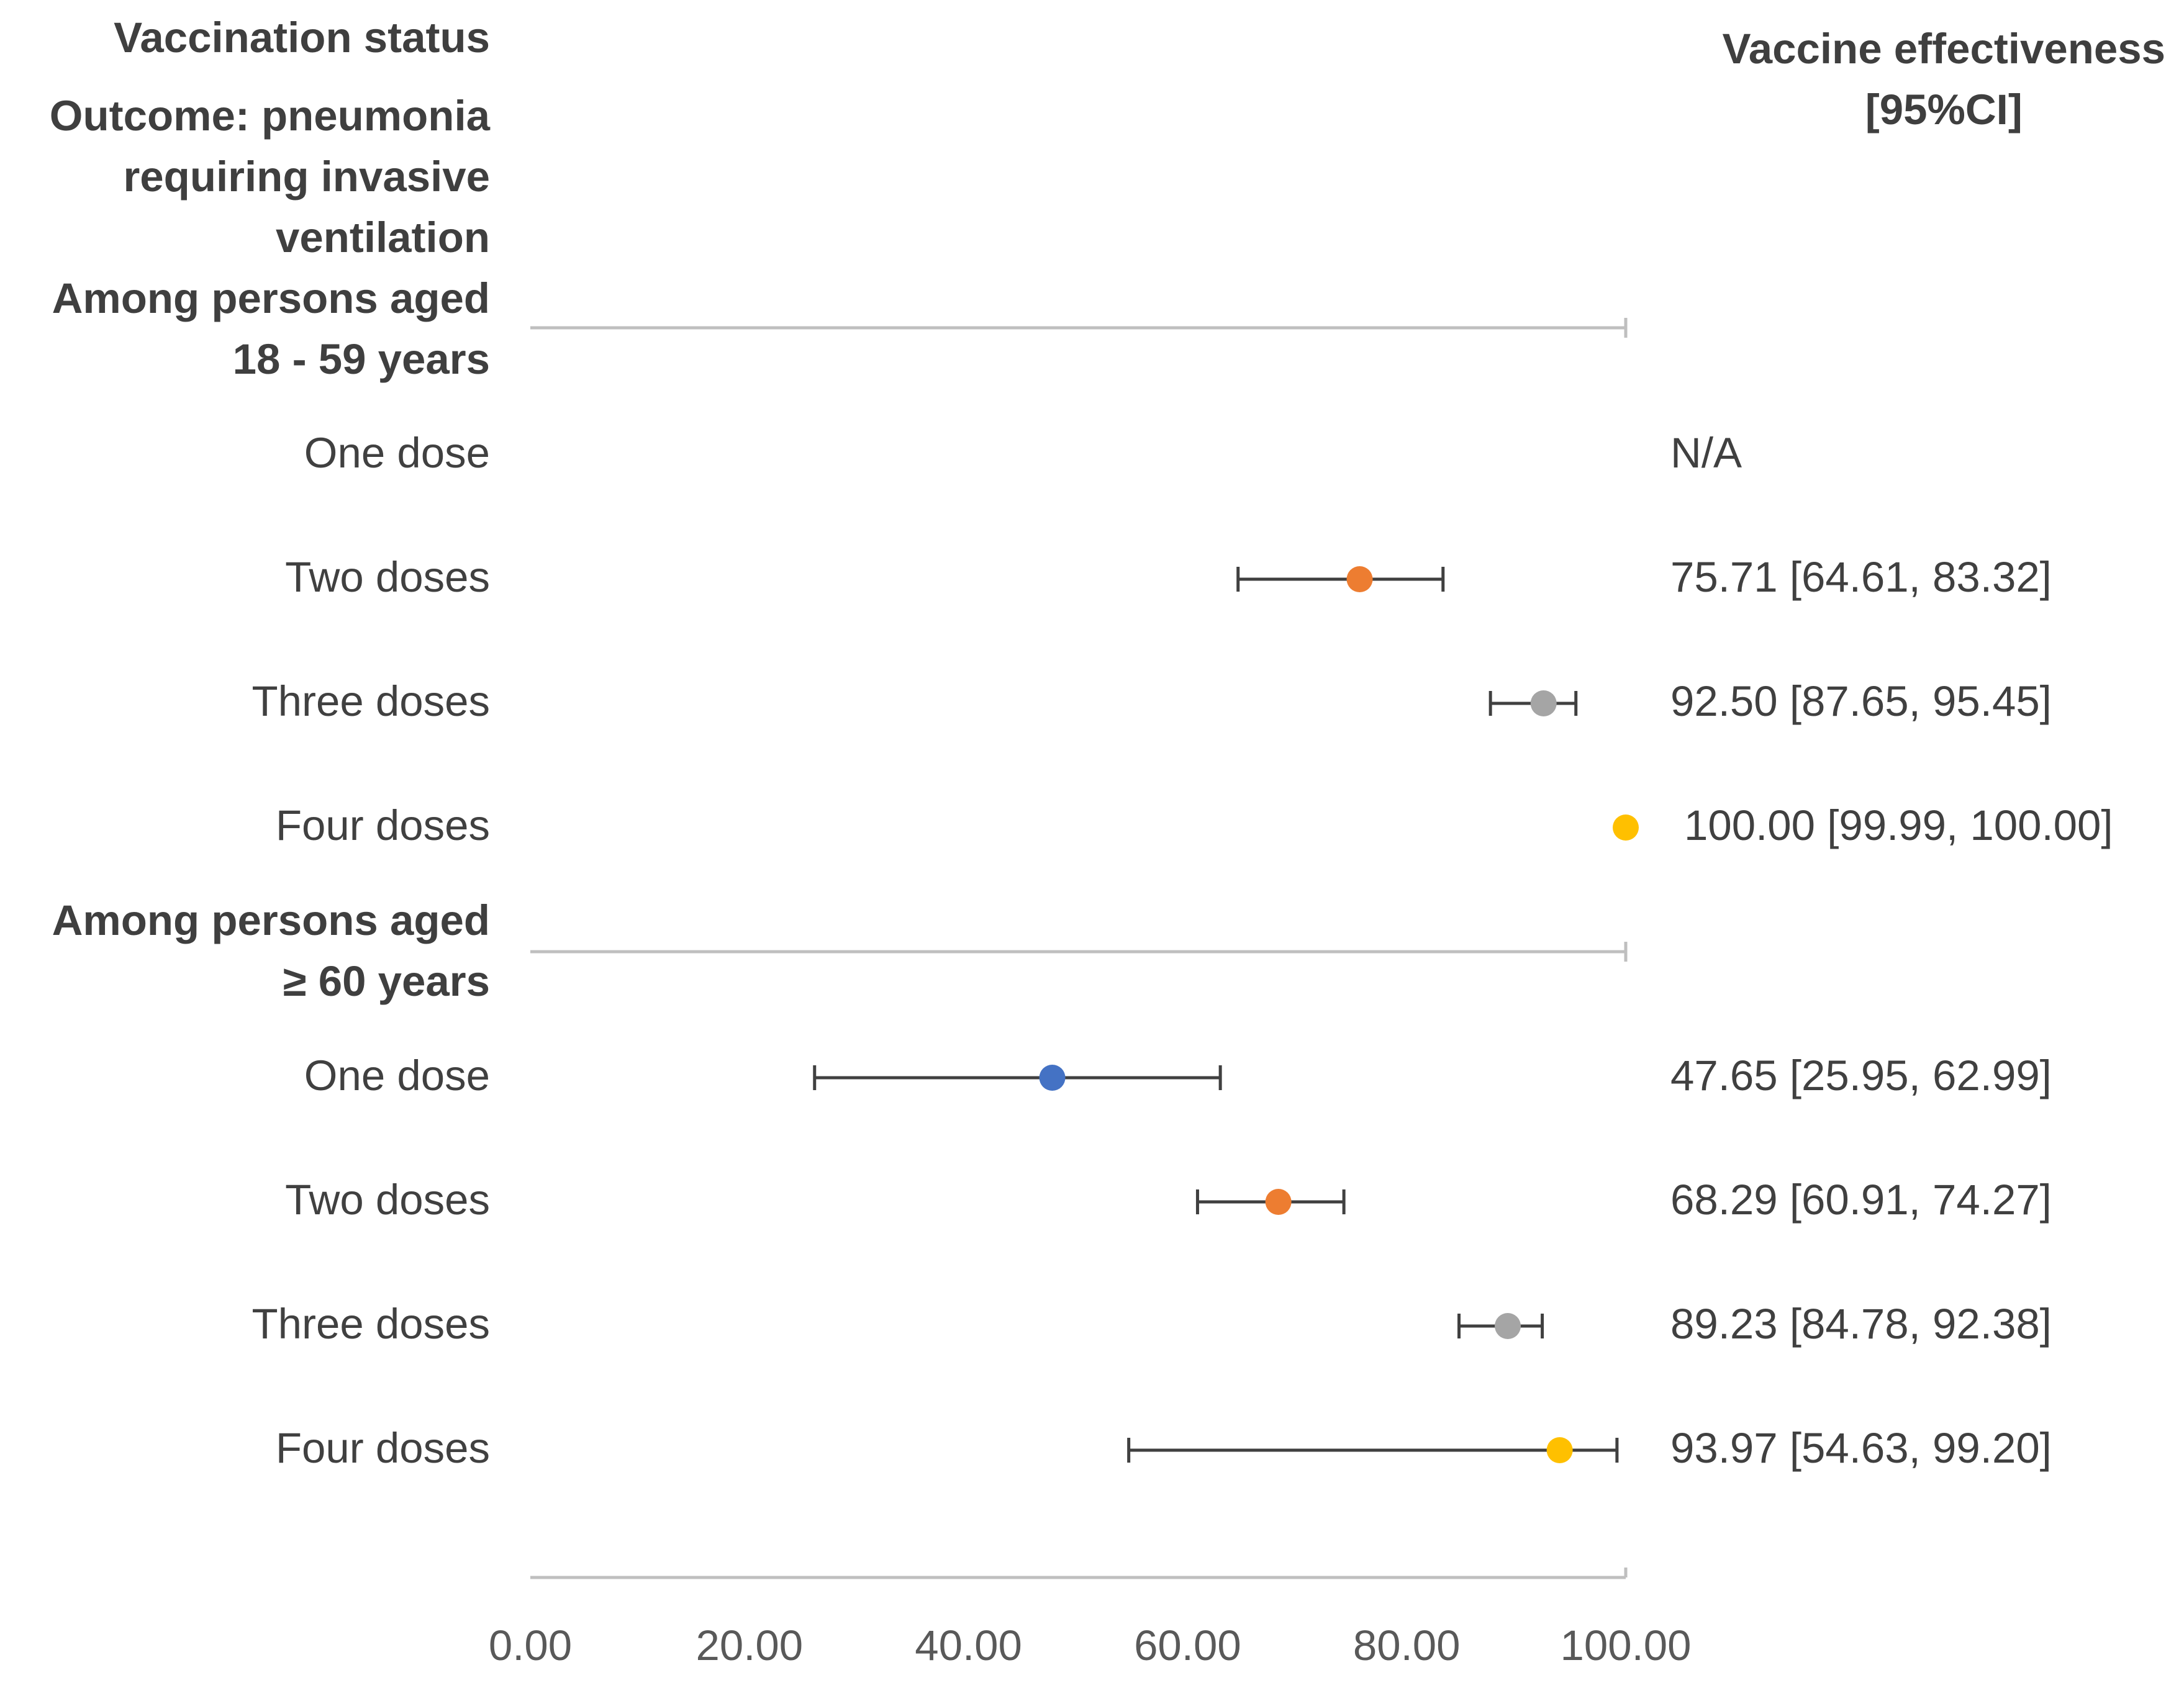 The width and height of the screenshot is (2184, 1683). What do you see at coordinates (382, 238) in the screenshot?
I see `outcome-line-3: ventilation` at bounding box center [382, 238].